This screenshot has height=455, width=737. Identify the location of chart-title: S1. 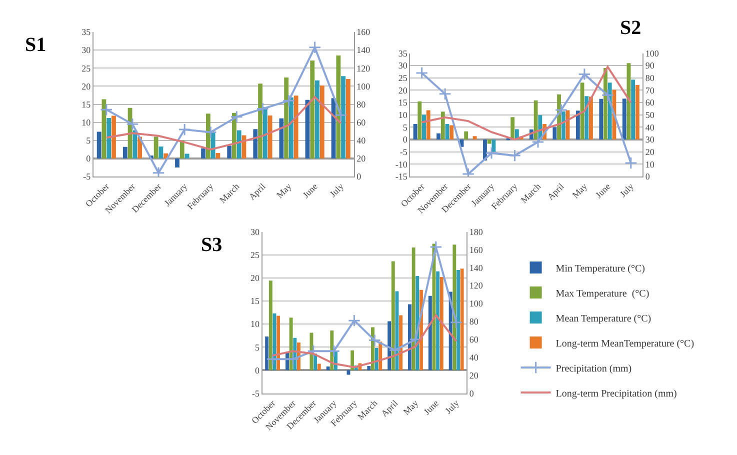
(35, 45).